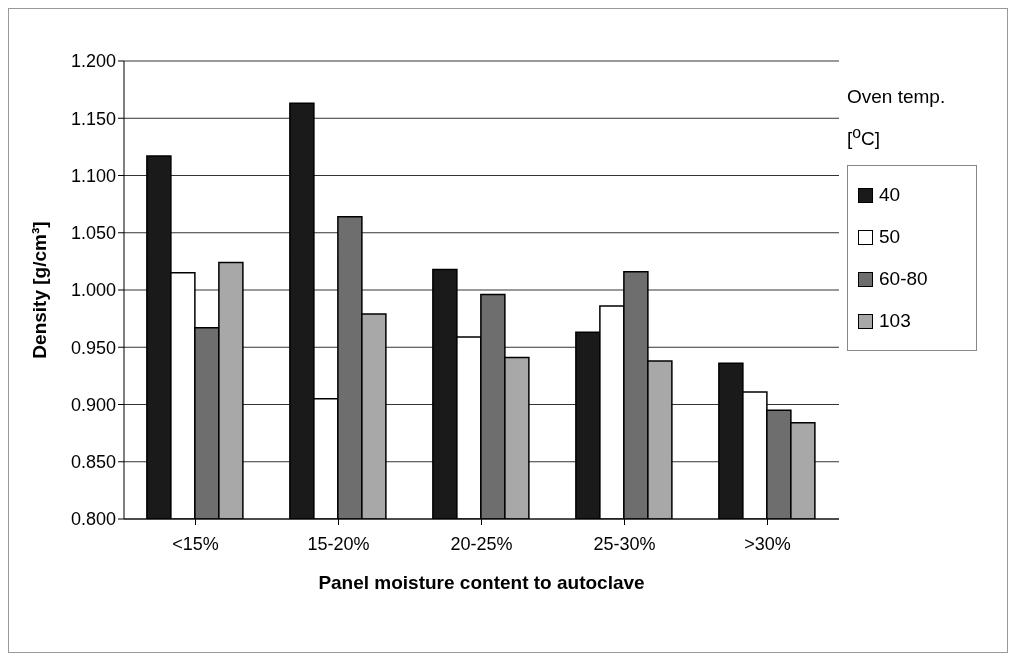 This screenshot has width=1019, height=664. What do you see at coordinates (903, 279) in the screenshot?
I see `legend-label: 60-80` at bounding box center [903, 279].